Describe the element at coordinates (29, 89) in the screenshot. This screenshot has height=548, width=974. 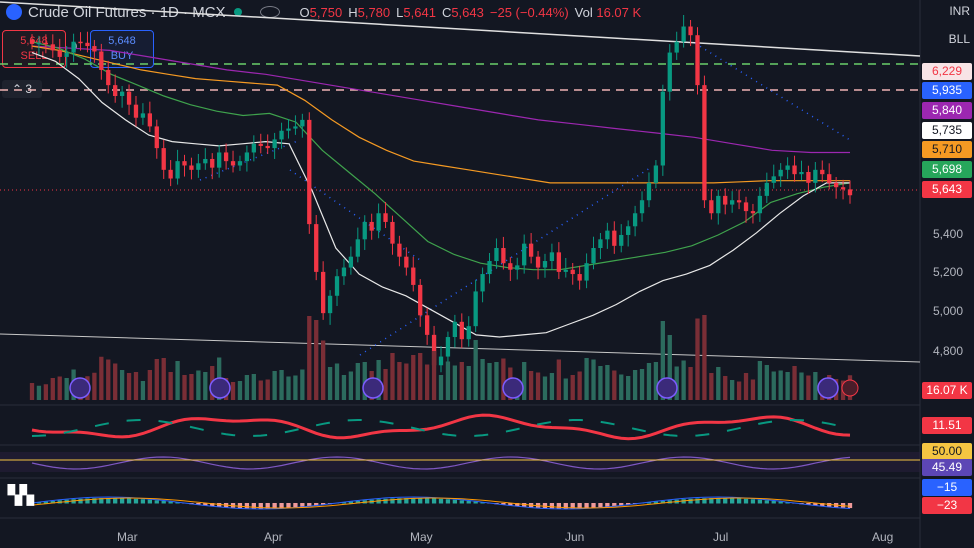
I see `indicators-count: 3` at that location.